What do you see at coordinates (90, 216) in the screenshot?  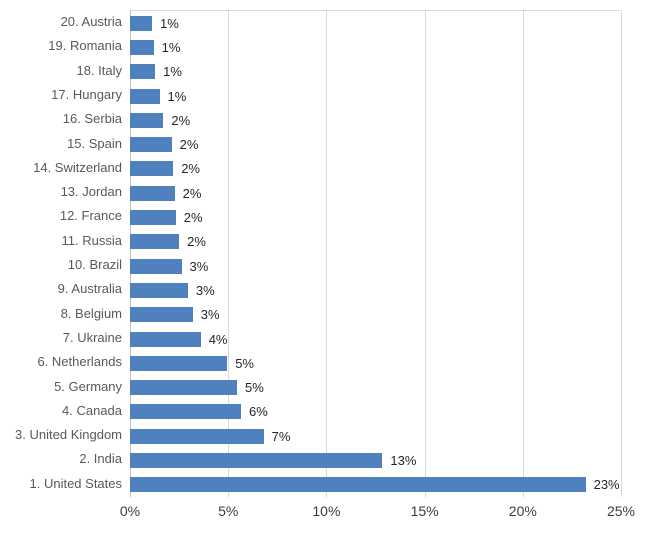 I see `category-label: 12. France` at bounding box center [90, 216].